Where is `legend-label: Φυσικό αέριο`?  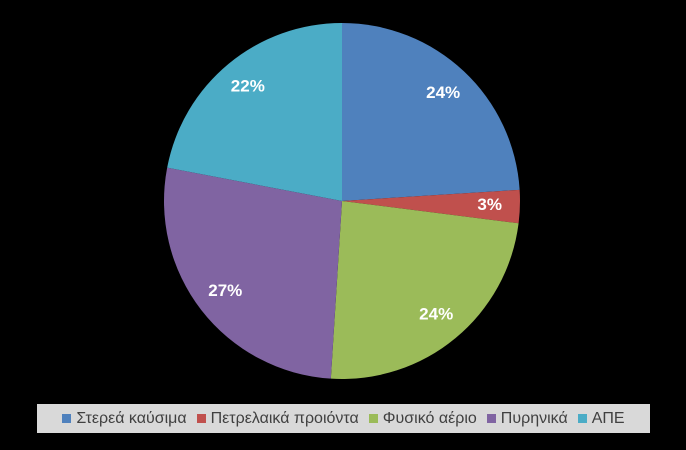 legend-label: Φυσικό αέριο is located at coordinates (429, 418).